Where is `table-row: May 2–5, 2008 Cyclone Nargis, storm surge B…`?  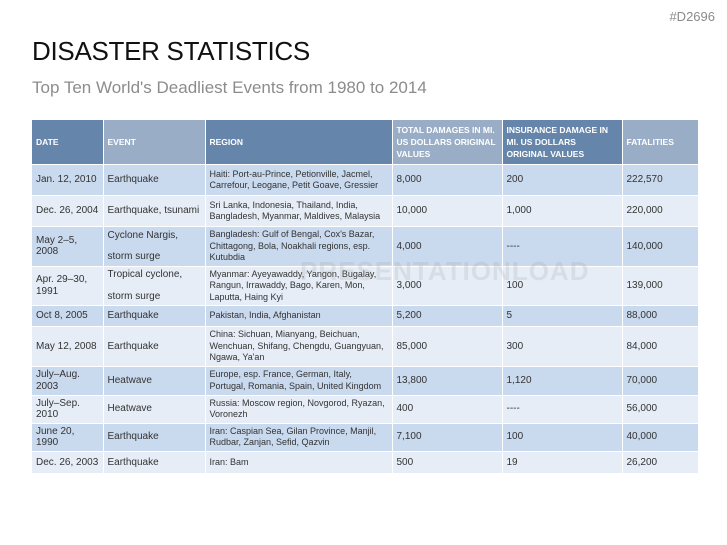
table-row: May 2–5, 2008 Cyclone Nargis, storm surge B… is located at coordinates (365, 246).